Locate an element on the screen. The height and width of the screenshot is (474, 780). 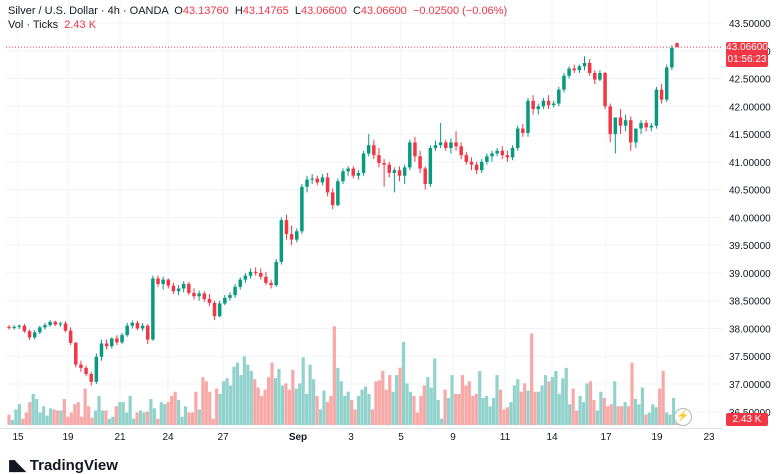
last-price-badge: 43.06600 01:56:23 is located at coordinates (747, 54).